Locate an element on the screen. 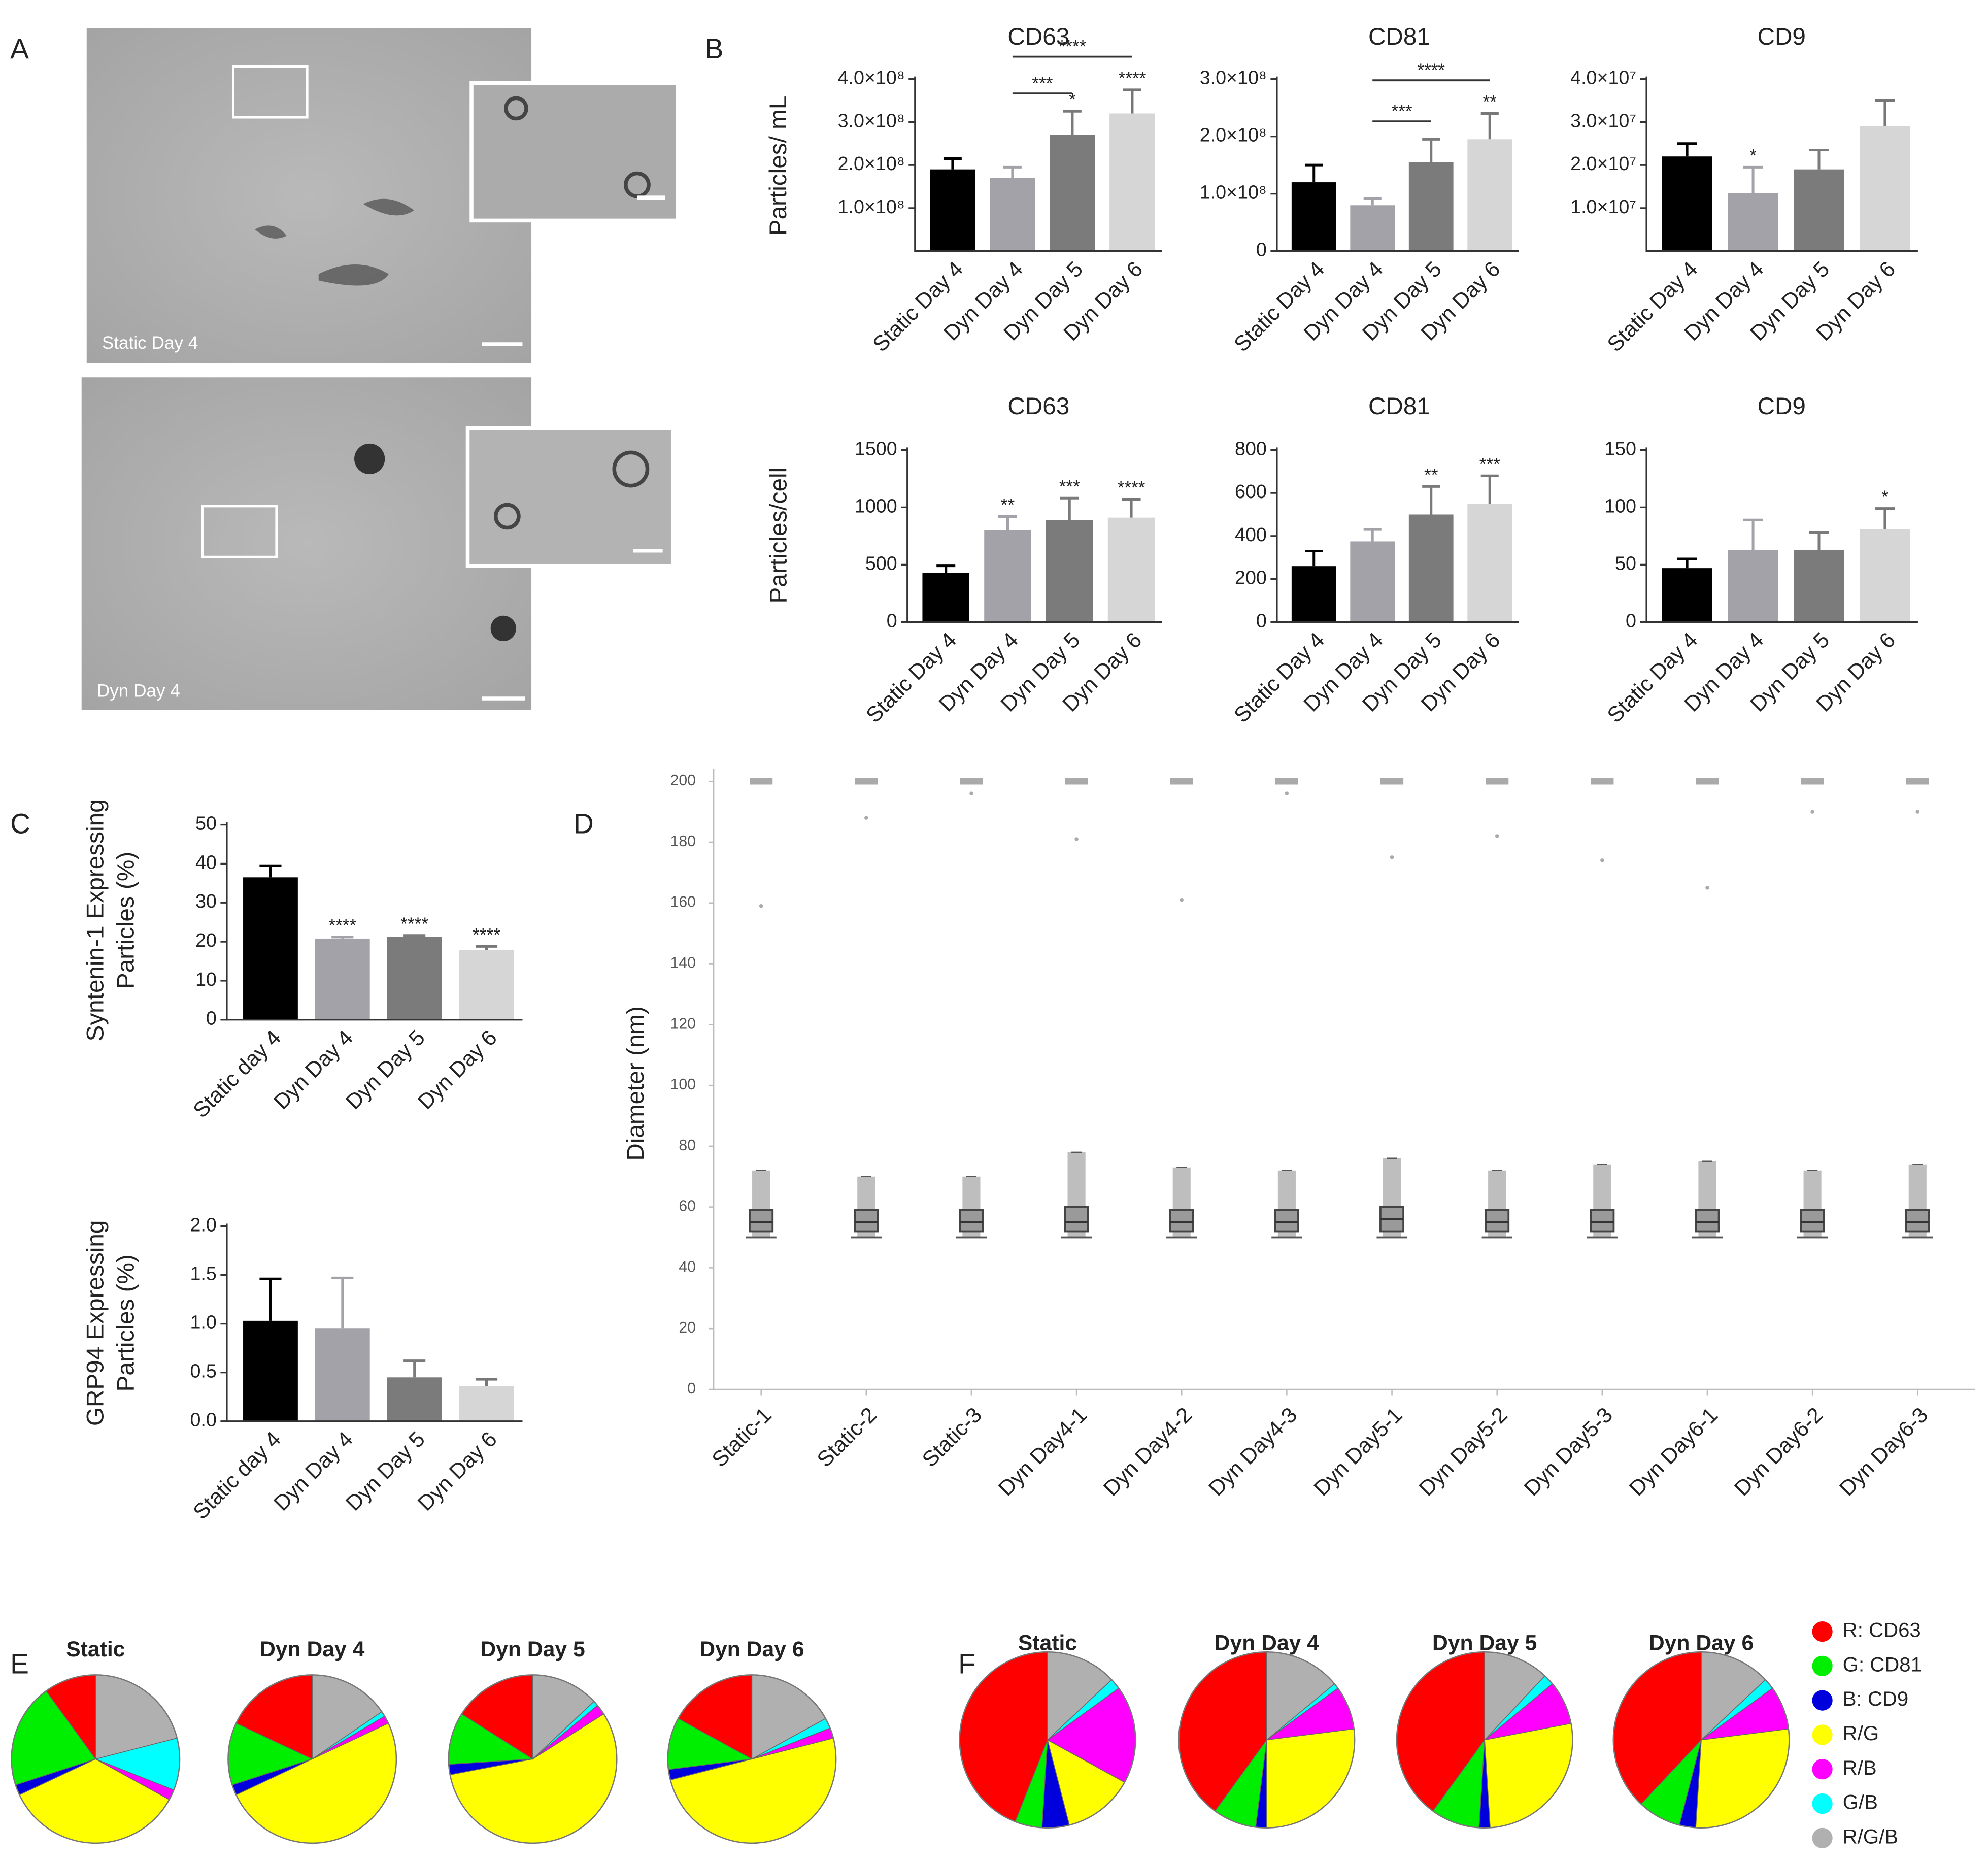  legend-label: R/G/B is located at coordinates (1870, 1837).